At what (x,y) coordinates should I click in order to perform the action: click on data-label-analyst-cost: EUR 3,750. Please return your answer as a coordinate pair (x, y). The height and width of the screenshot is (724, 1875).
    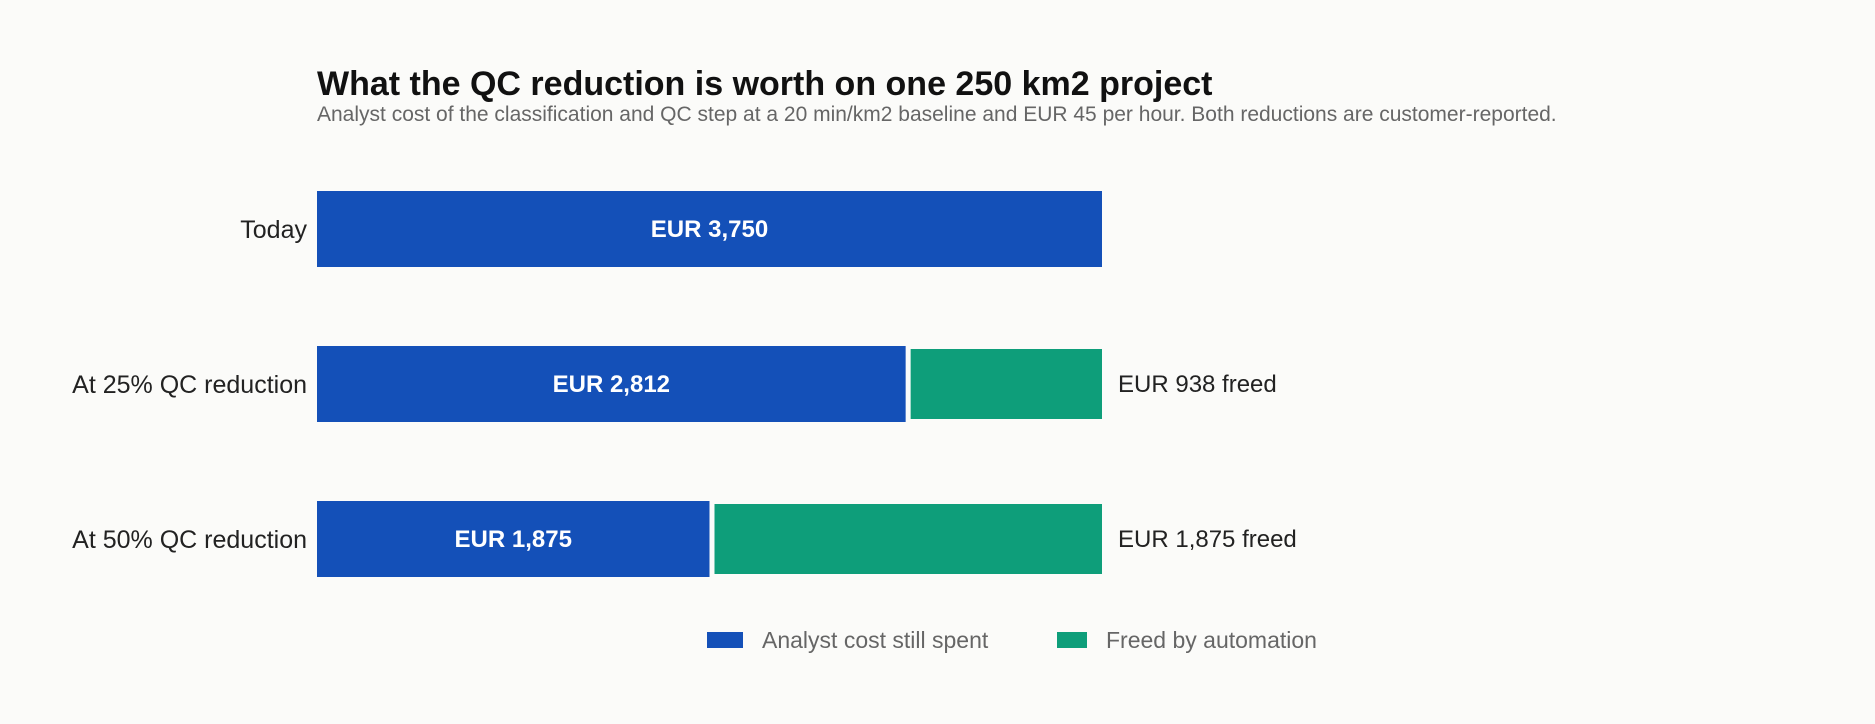
    Looking at the image, I should click on (709, 229).